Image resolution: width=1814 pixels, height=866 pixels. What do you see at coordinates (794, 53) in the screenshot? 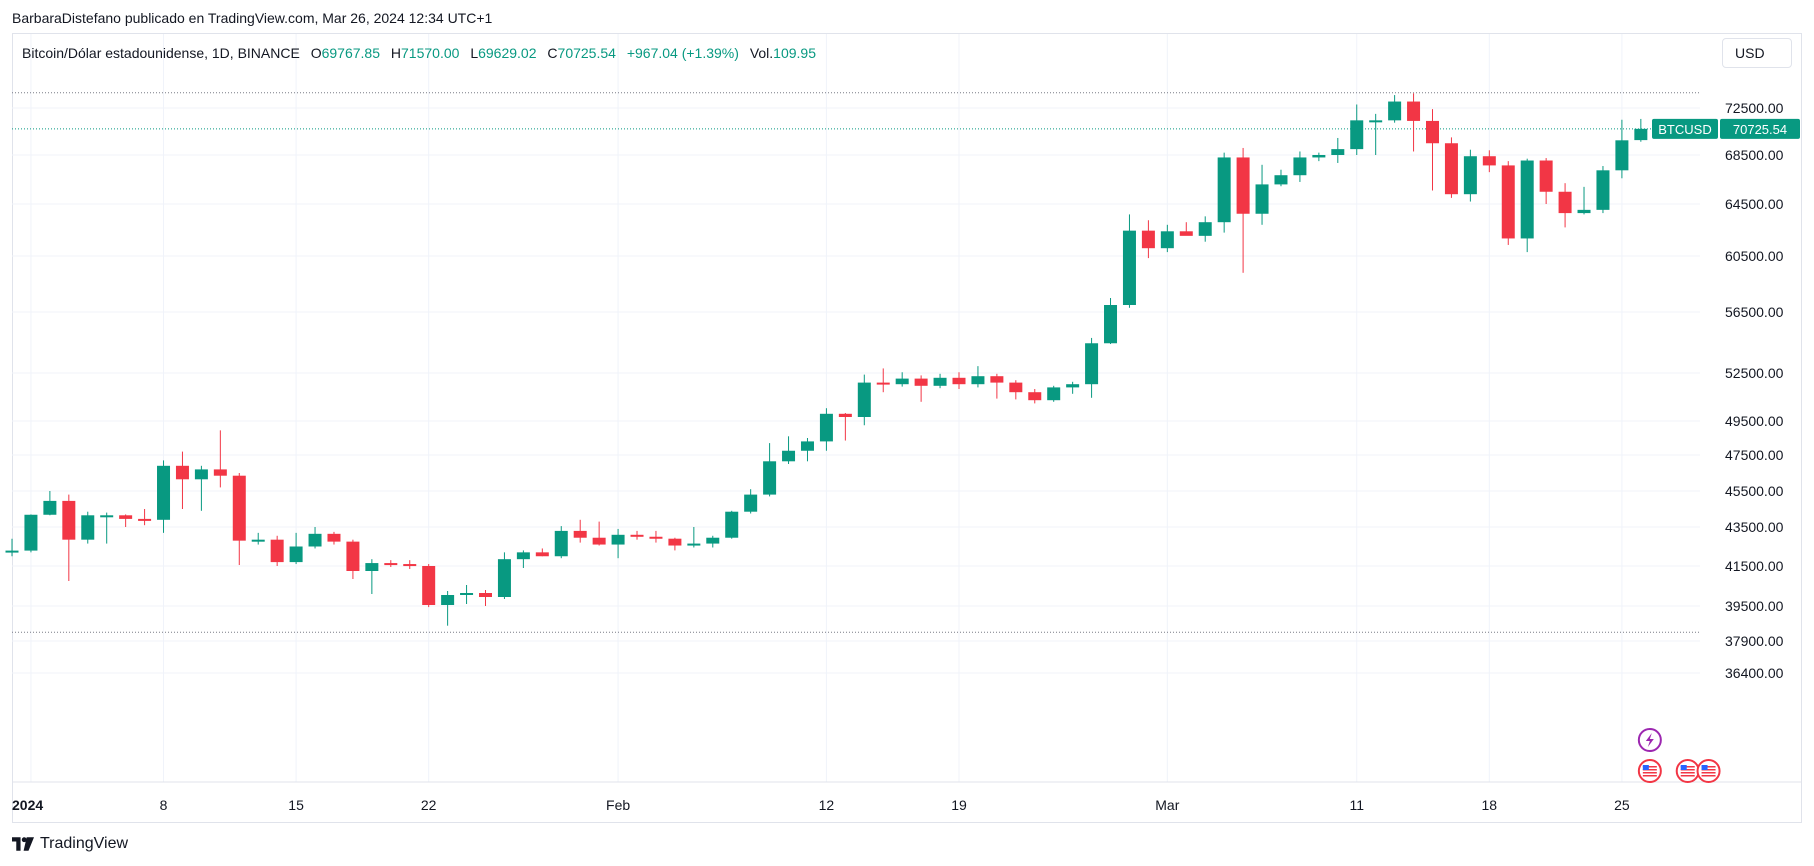
I see `legend-volume-value: 109.95` at bounding box center [794, 53].